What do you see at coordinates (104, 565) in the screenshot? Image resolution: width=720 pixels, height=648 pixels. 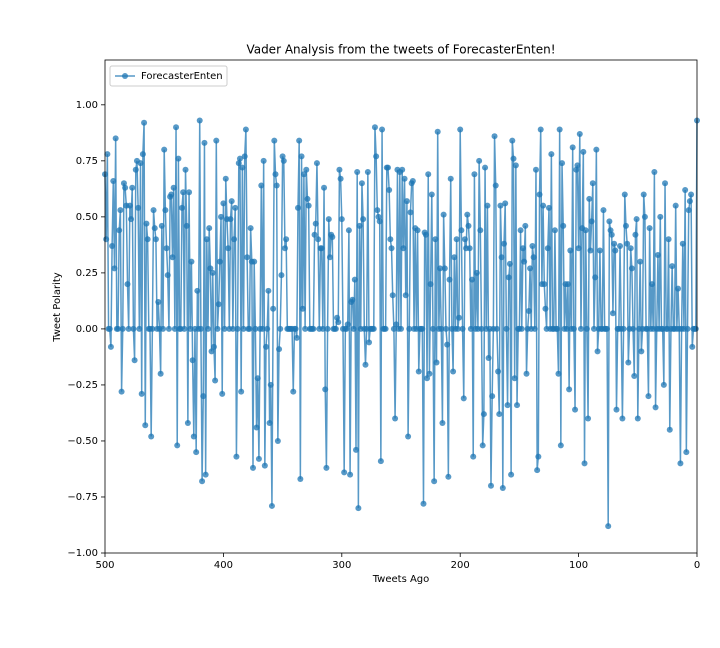 I see `x-tick-label: 500` at bounding box center [104, 565].